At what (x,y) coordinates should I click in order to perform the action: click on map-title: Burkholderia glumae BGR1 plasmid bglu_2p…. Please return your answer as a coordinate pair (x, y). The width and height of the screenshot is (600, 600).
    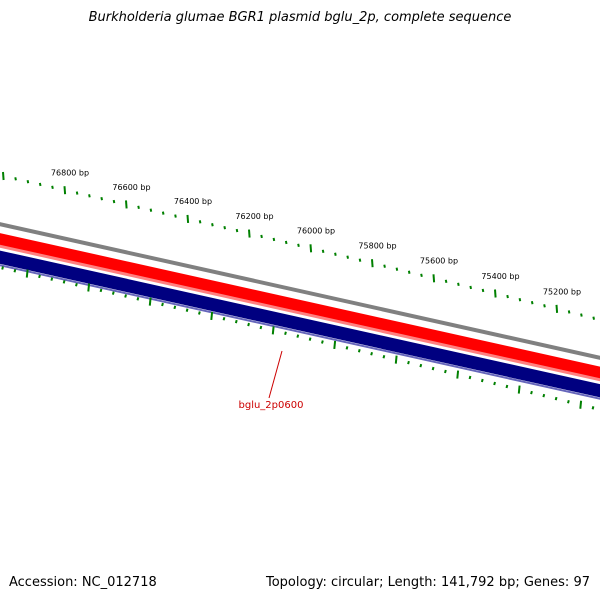
    Looking at the image, I should click on (300, 17).